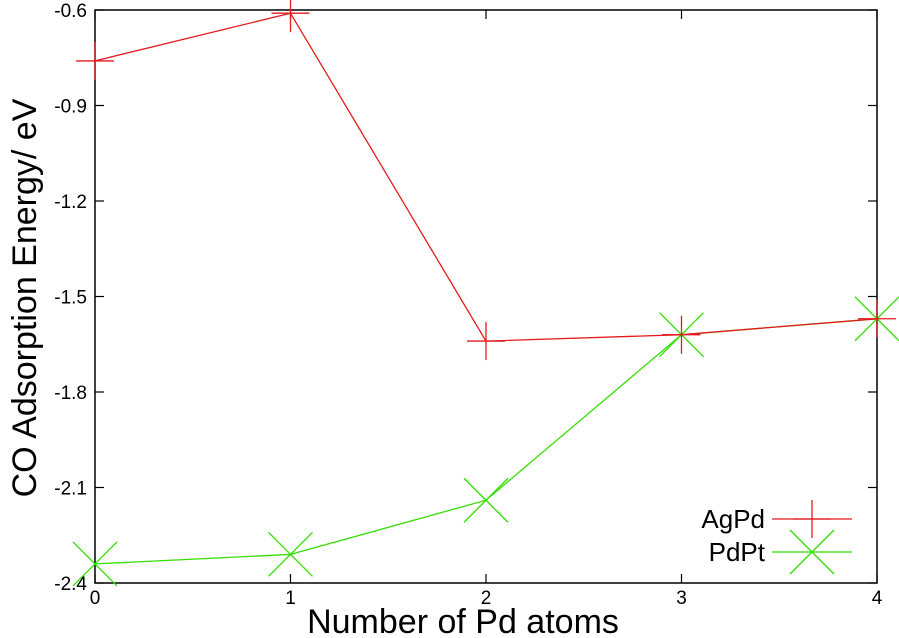  What do you see at coordinates (486, 598) in the screenshot?
I see `x-tick-label: 2` at bounding box center [486, 598].